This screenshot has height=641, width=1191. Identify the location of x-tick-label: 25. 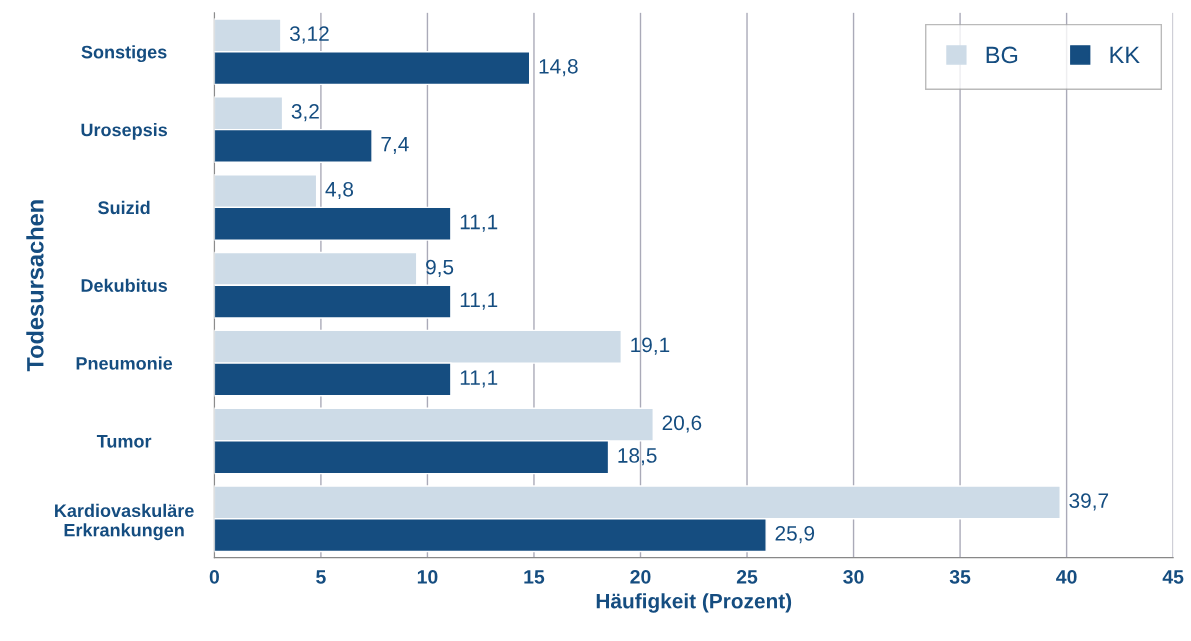
(747, 576).